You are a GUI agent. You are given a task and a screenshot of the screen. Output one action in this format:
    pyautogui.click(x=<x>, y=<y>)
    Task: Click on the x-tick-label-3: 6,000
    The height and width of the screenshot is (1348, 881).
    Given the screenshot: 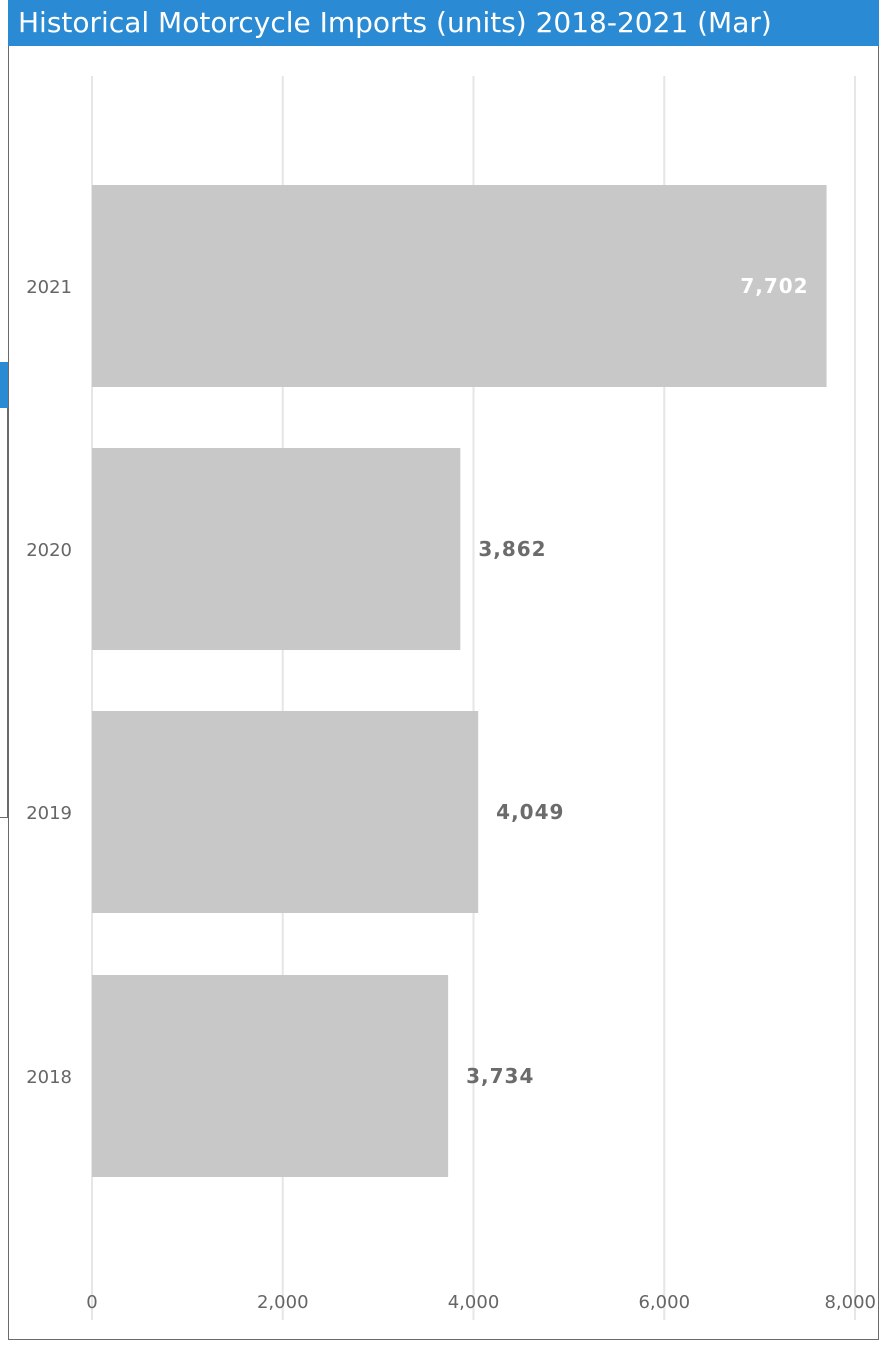 What is the action you would take?
    pyautogui.click(x=664, y=1302)
    